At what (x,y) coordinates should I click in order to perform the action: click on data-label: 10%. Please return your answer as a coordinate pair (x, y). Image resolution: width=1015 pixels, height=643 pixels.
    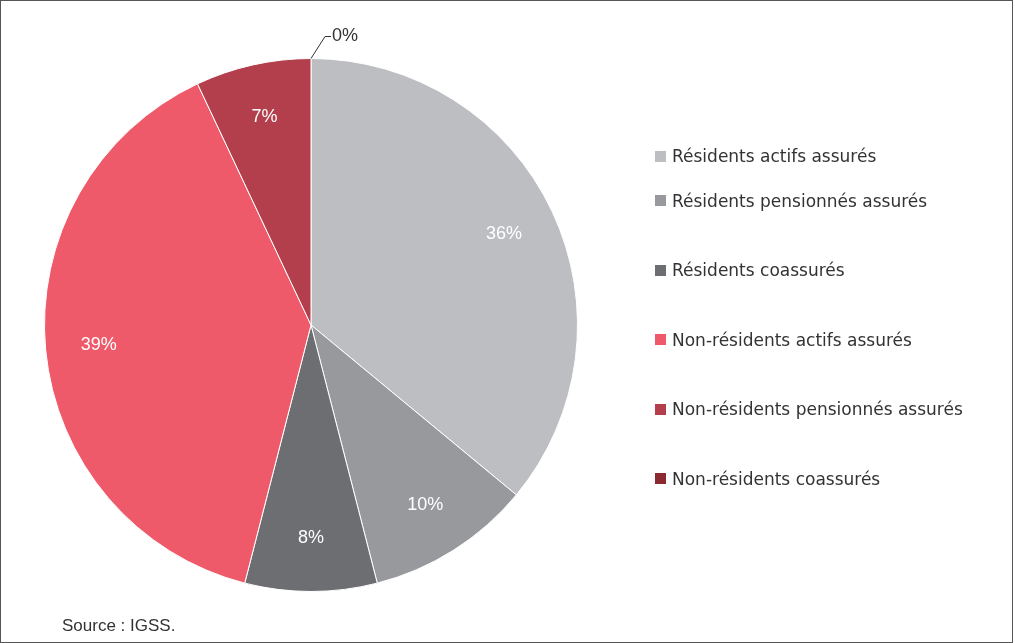
    Looking at the image, I should click on (425, 503).